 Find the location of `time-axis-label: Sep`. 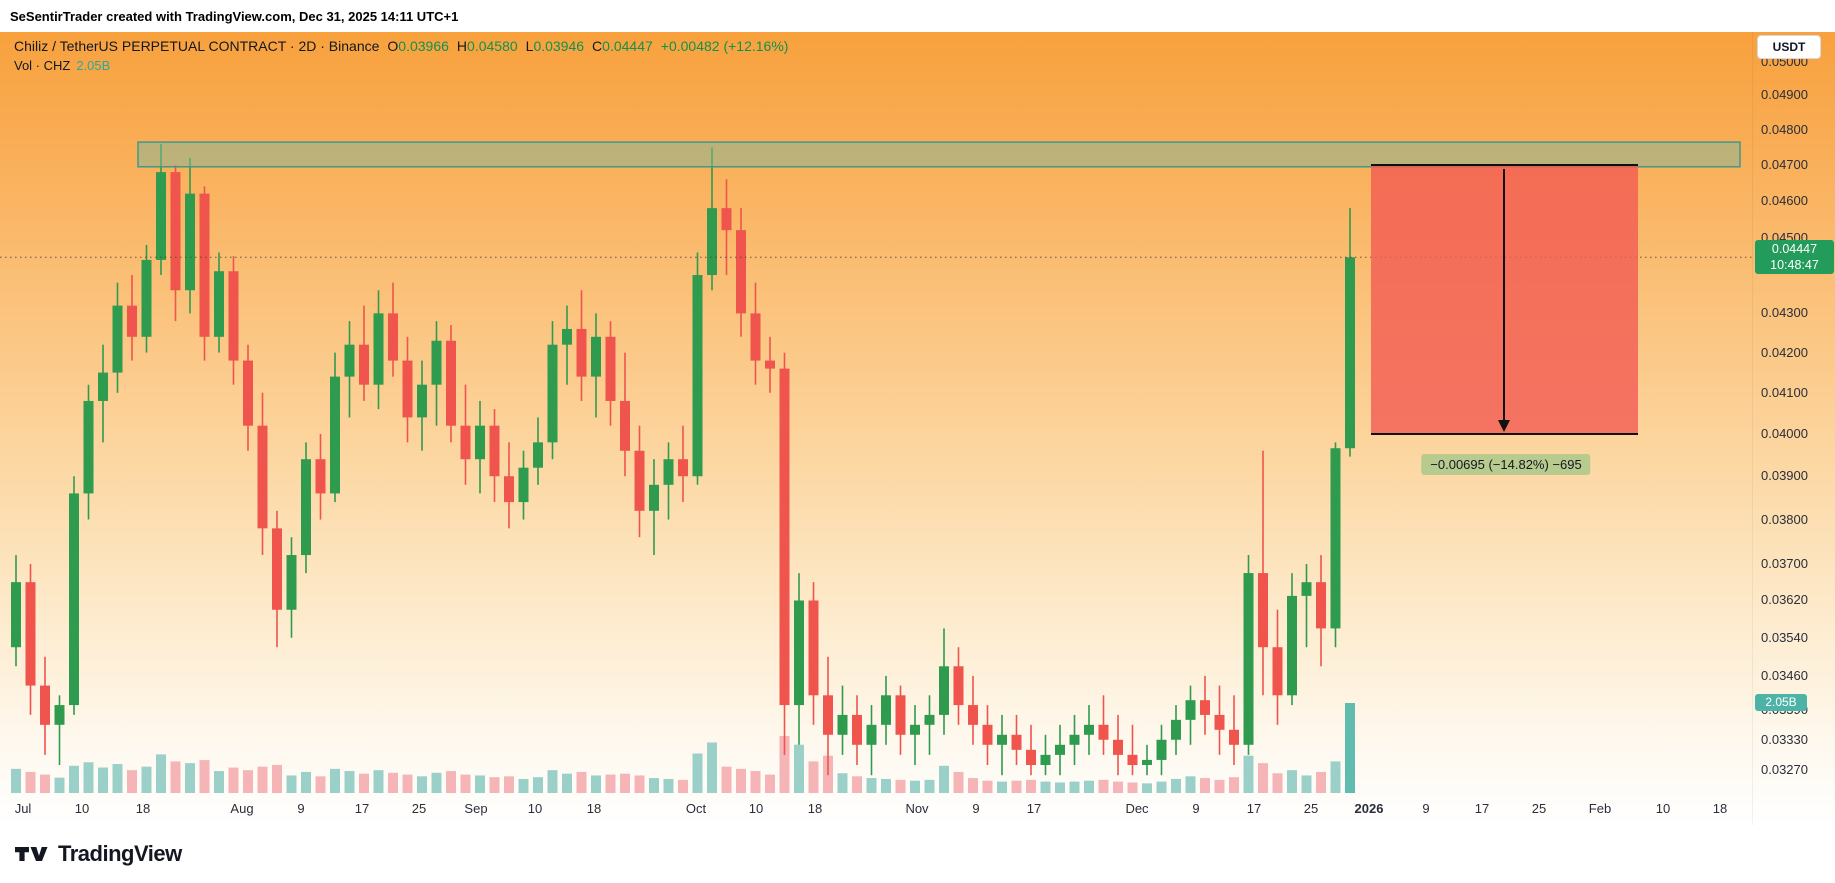

time-axis-label: Sep is located at coordinates (476, 808).